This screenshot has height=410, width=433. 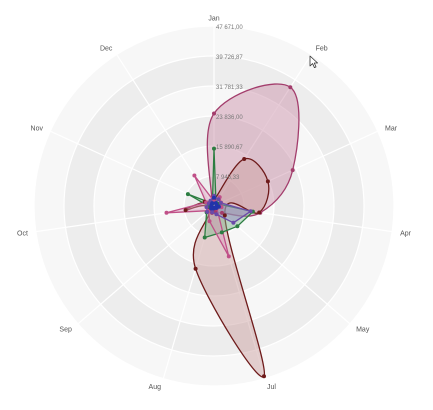 I want to click on month-label-dec: Dec, so click(x=106, y=48).